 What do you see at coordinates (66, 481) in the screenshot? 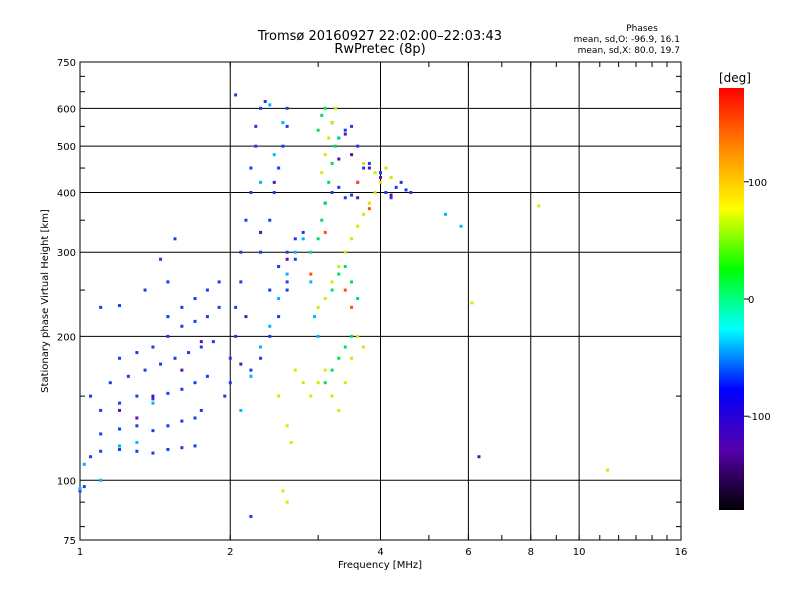
I see `y-tick-label: 100` at bounding box center [66, 481].